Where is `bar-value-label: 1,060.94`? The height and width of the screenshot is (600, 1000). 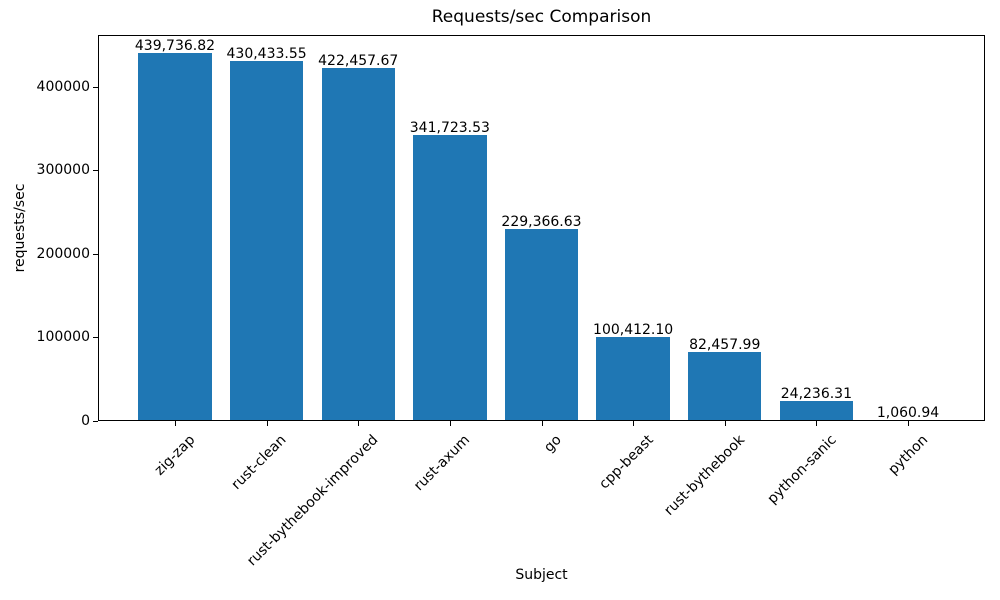 bar-value-label: 1,060.94 is located at coordinates (908, 413).